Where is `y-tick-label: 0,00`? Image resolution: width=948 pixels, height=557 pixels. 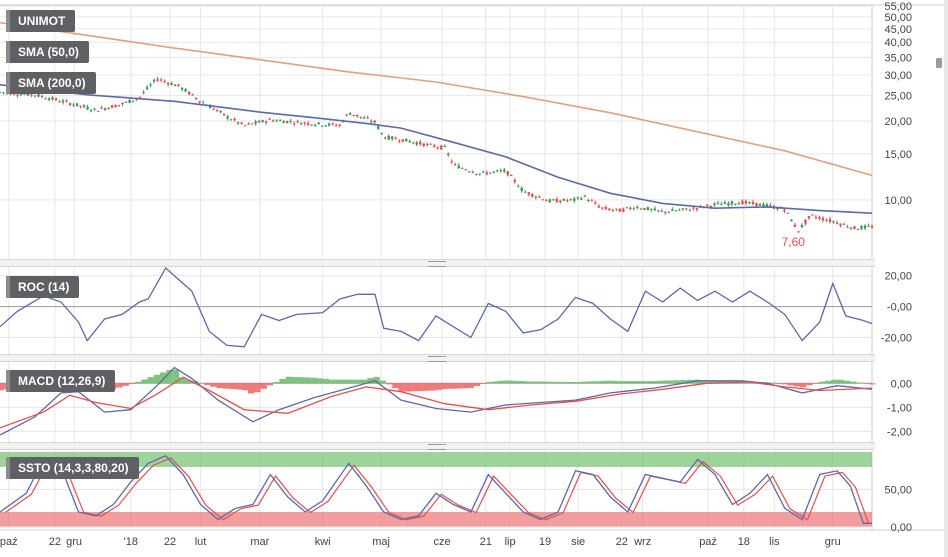
y-tick-label: 0,00 is located at coordinates (901, 528).